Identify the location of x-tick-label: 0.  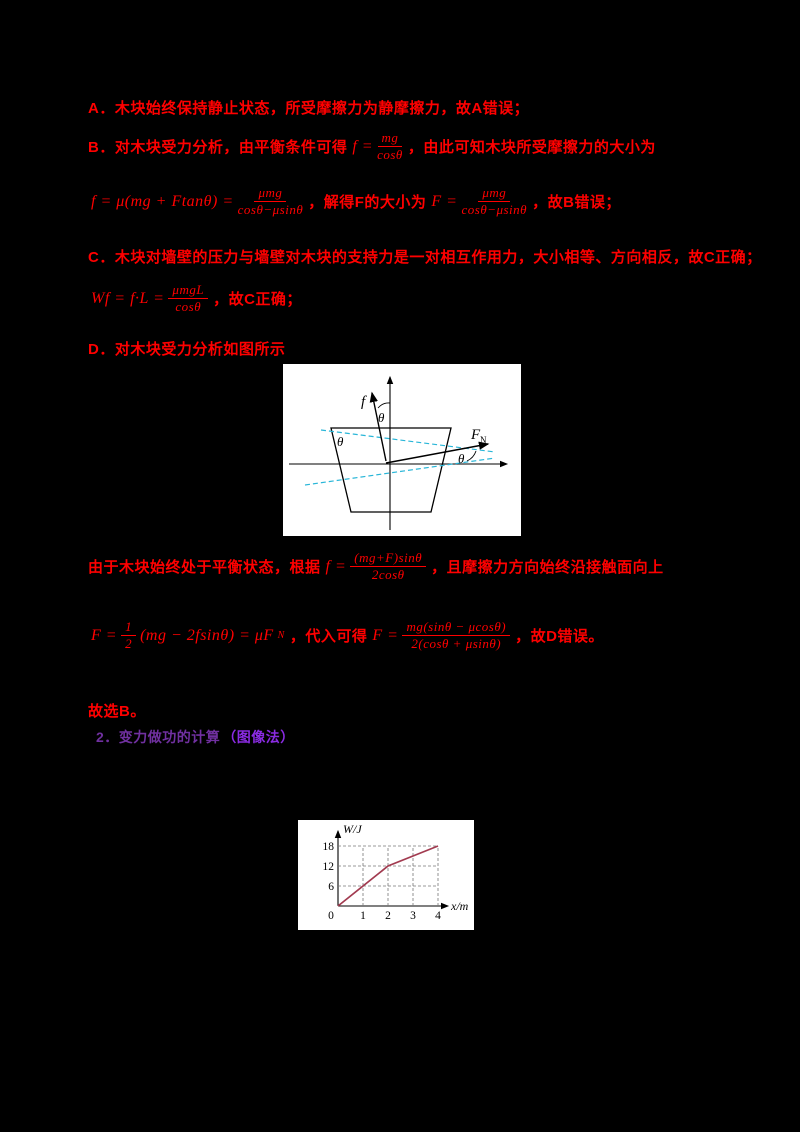
(331, 916).